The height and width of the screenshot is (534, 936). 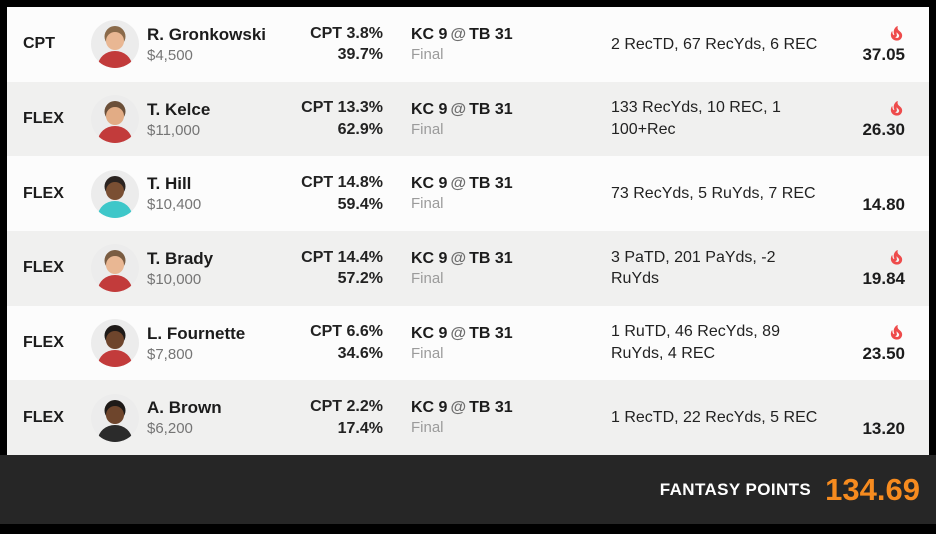 I want to click on player-info: L. Fournette $7,800, so click(x=221, y=343).